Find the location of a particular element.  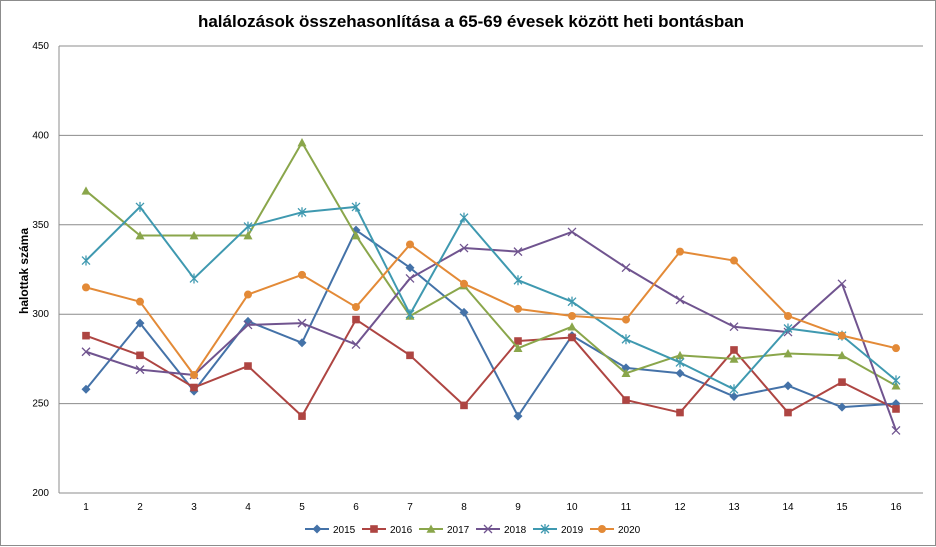

y-tick-label: 350 is located at coordinates (40, 225).